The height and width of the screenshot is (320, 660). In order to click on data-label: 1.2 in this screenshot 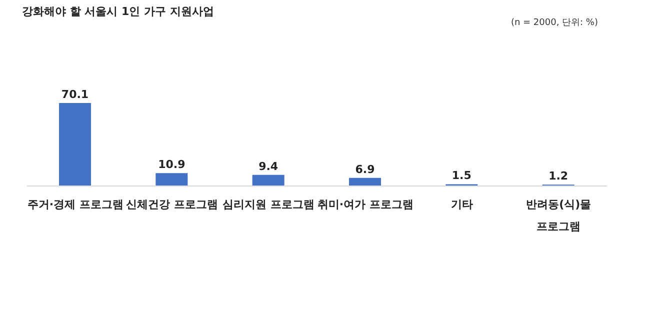, I will do `click(558, 176)`.